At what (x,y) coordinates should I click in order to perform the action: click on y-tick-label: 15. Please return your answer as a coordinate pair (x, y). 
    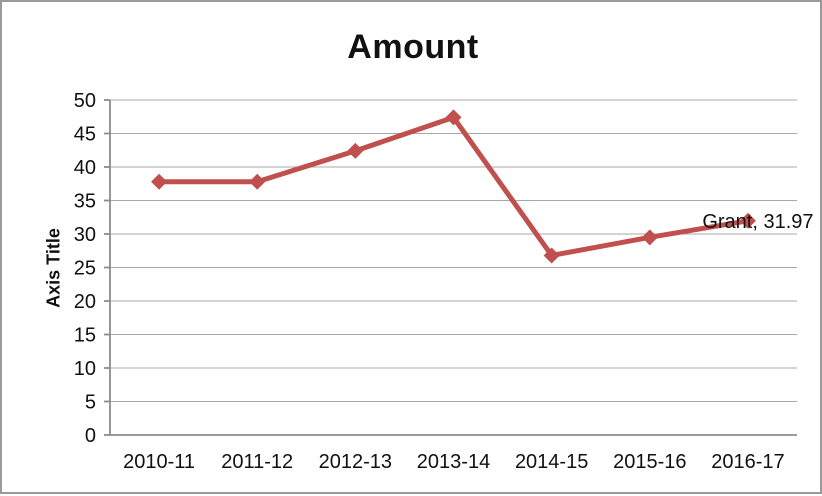
    Looking at the image, I should click on (85, 336).